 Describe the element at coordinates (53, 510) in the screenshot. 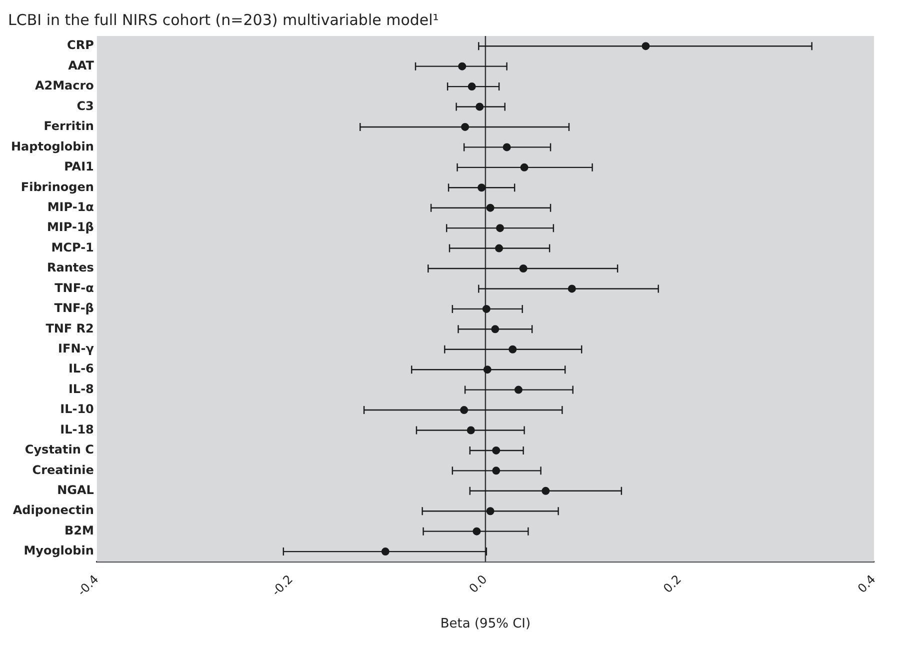

I see `y-tick-label: Adiponectin` at that location.